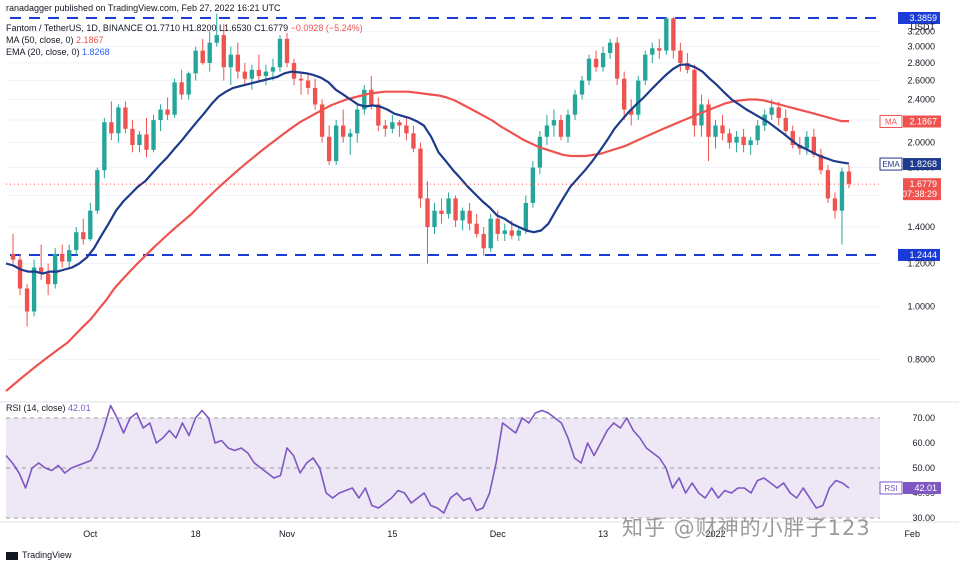  Describe the element at coordinates (923, 468) in the screenshot. I see `rsi-tick-label: 50.00` at that location.